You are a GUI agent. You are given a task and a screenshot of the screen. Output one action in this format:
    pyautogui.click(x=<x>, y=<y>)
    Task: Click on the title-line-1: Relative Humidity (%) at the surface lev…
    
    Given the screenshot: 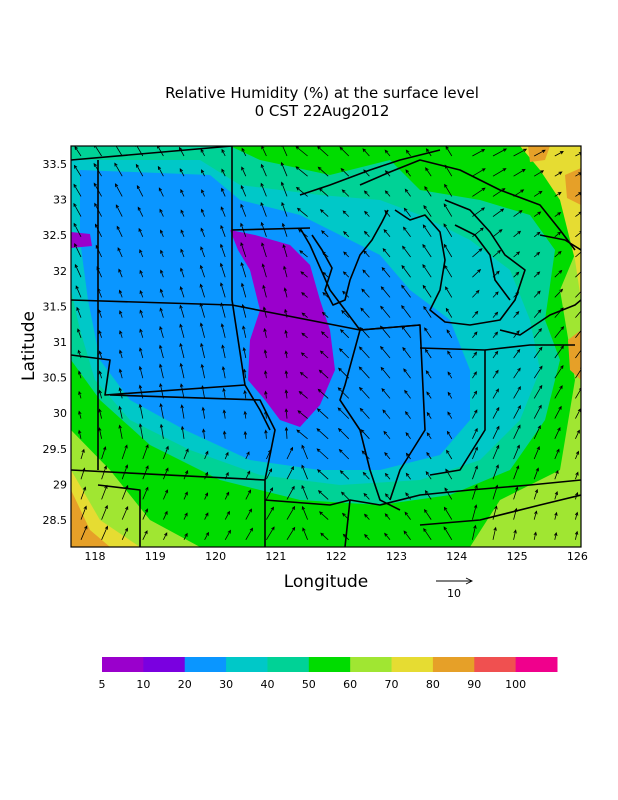 What is the action you would take?
    pyautogui.click(x=322, y=93)
    